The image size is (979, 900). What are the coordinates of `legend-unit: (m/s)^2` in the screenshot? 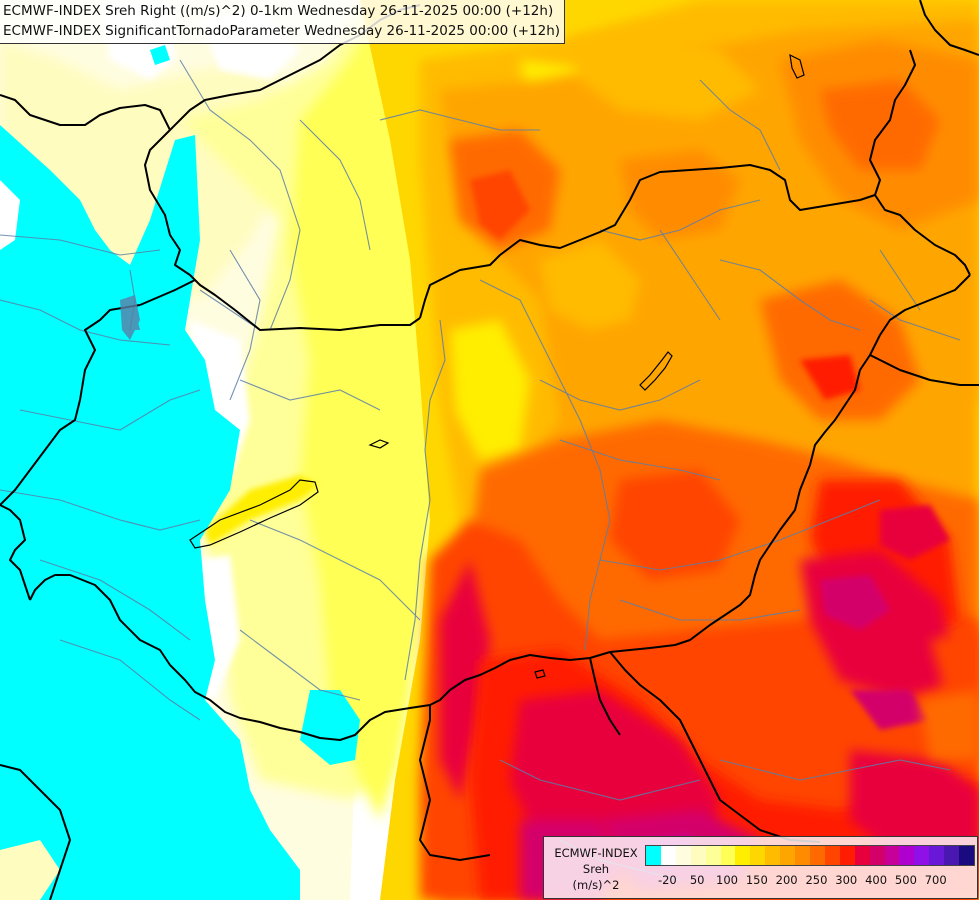 It's located at (596, 885).